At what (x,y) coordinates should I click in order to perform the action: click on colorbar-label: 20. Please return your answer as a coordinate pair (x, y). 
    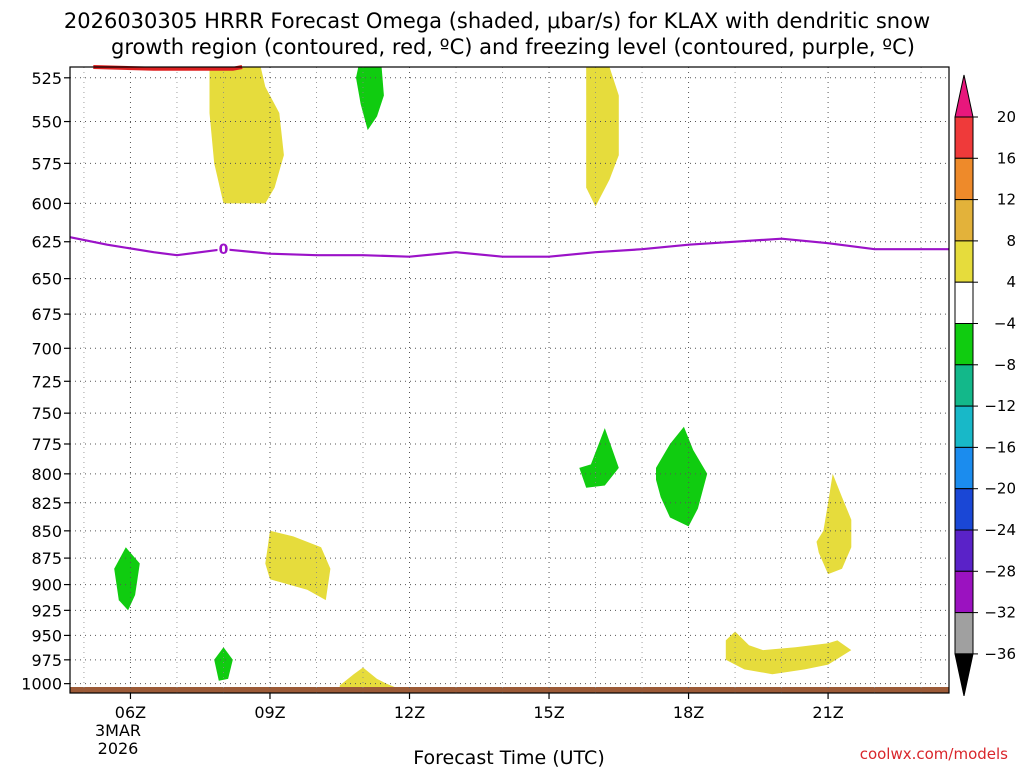
    Looking at the image, I should click on (1006, 117).